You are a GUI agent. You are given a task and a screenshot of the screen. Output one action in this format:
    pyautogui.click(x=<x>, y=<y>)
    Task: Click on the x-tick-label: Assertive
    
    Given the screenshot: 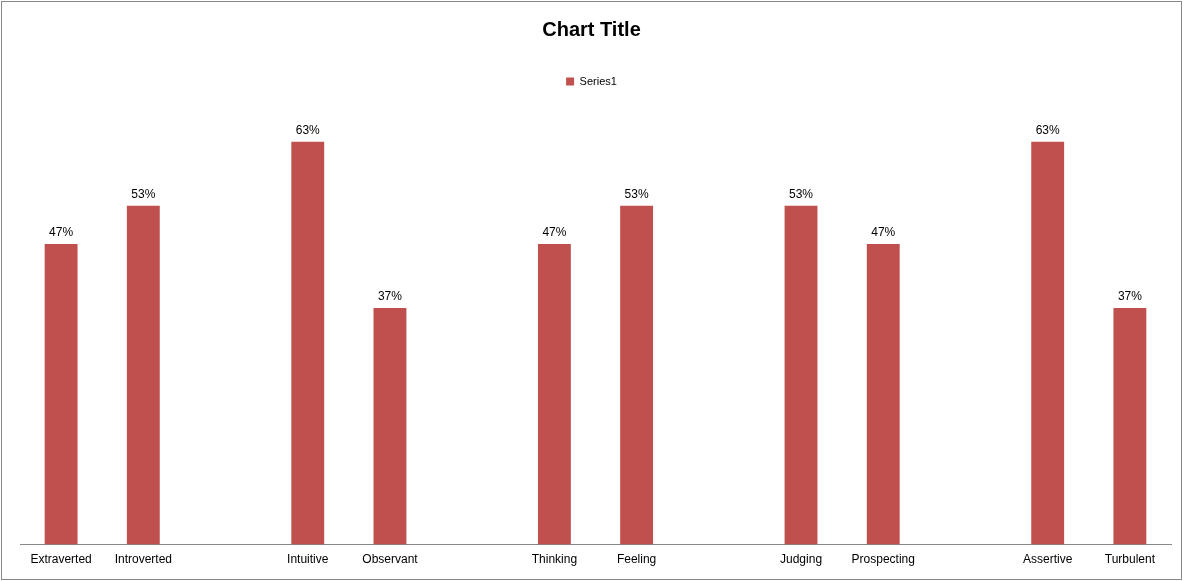 What is the action you would take?
    pyautogui.click(x=1048, y=559)
    